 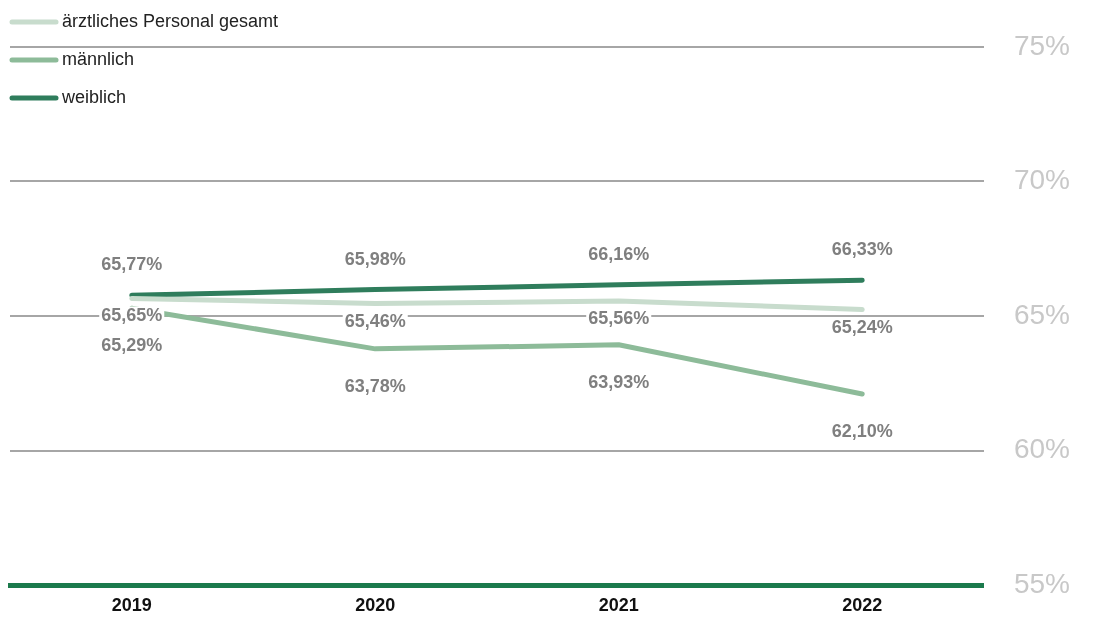 What do you see at coordinates (375, 258) in the screenshot?
I see `data-label: 65,98%` at bounding box center [375, 258].